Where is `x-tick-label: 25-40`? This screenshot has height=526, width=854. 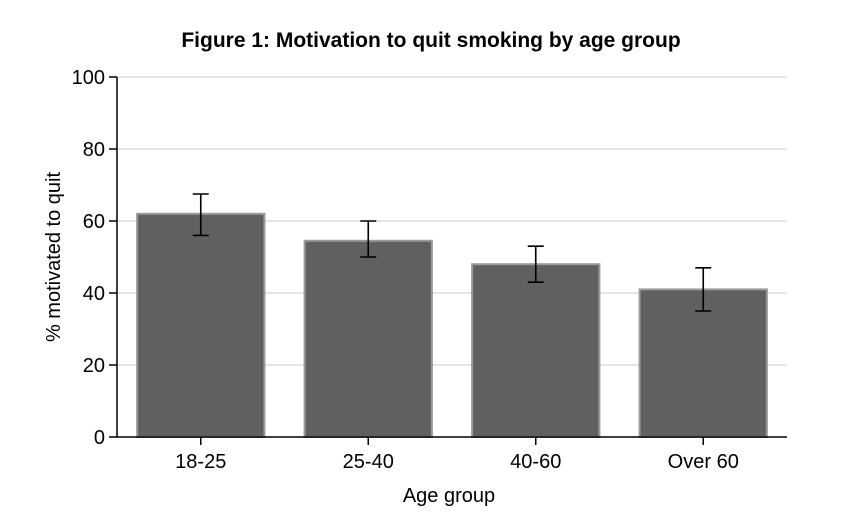 x-tick-label: 25-40 is located at coordinates (368, 462).